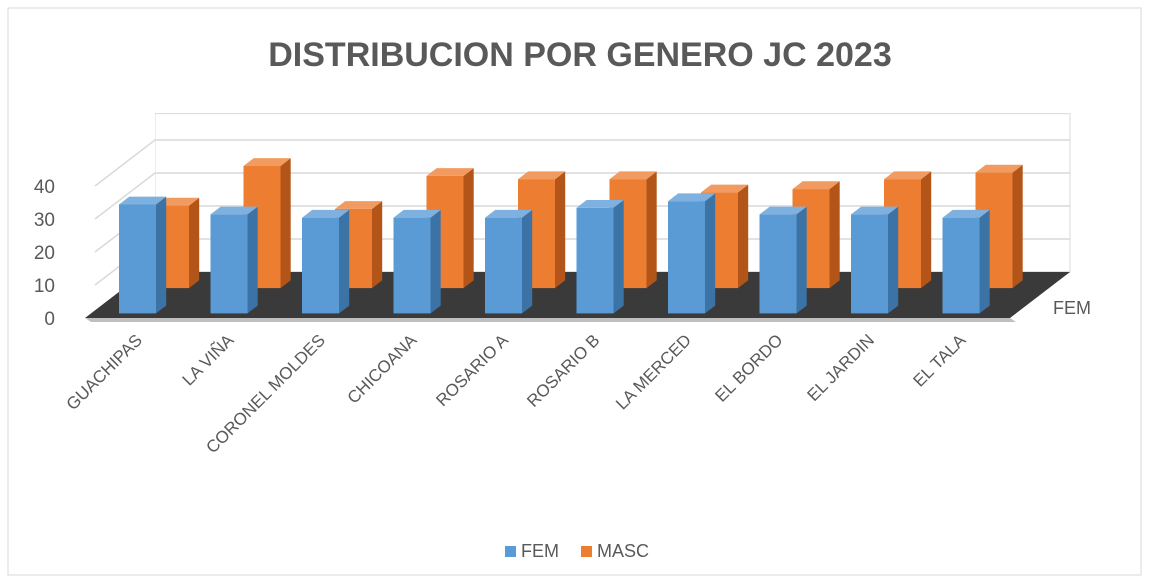 The image size is (1150, 583). What do you see at coordinates (579, 55) in the screenshot?
I see `chart-title: DISTRIBUCION POR GENERO JC 2023` at bounding box center [579, 55].